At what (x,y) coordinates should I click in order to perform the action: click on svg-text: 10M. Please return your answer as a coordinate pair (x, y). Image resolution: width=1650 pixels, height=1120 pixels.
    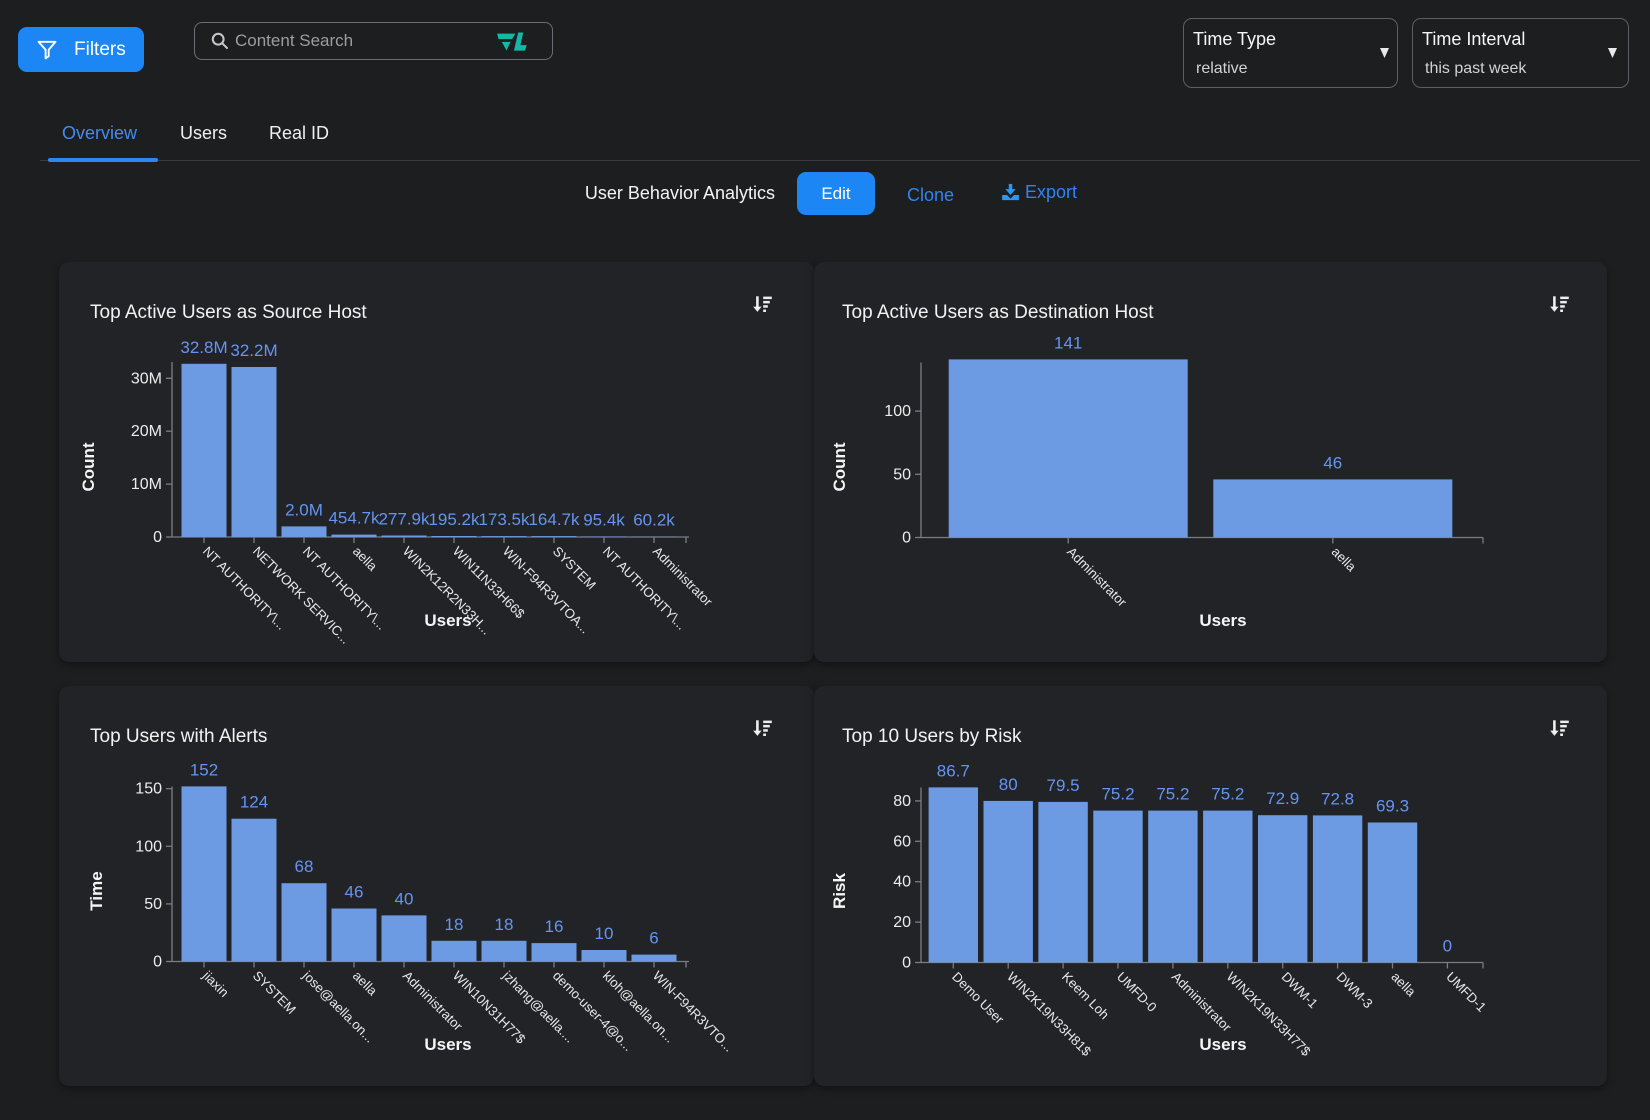
    Looking at the image, I should click on (146, 484).